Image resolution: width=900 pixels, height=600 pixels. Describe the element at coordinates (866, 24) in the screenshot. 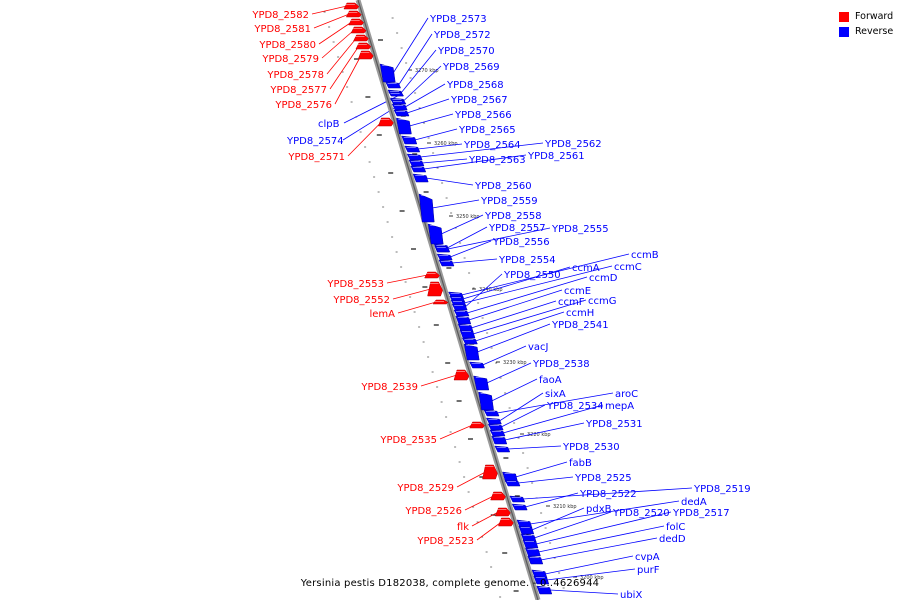

I see `legend: Forward Reverse` at that location.